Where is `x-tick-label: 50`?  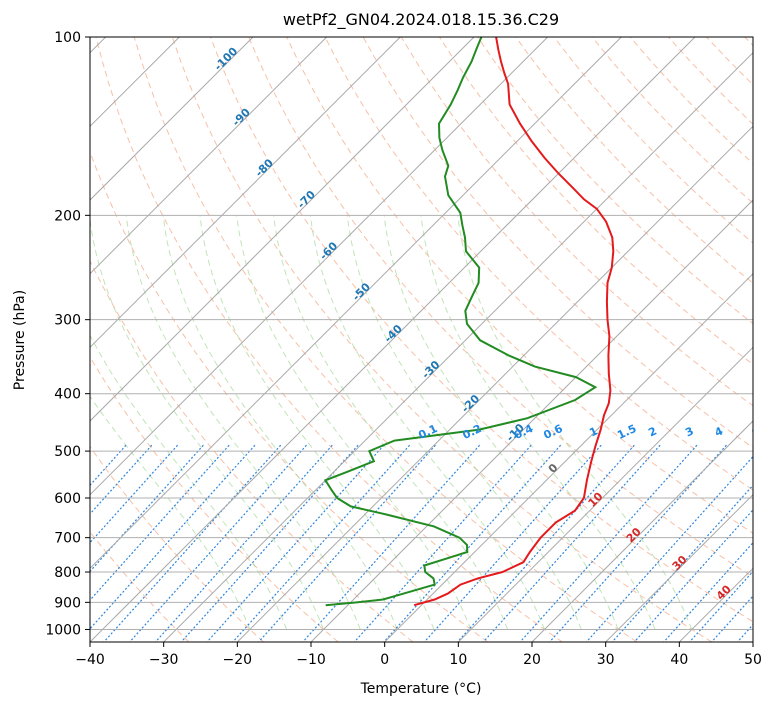
x-tick-label: 50 is located at coordinates (753, 660).